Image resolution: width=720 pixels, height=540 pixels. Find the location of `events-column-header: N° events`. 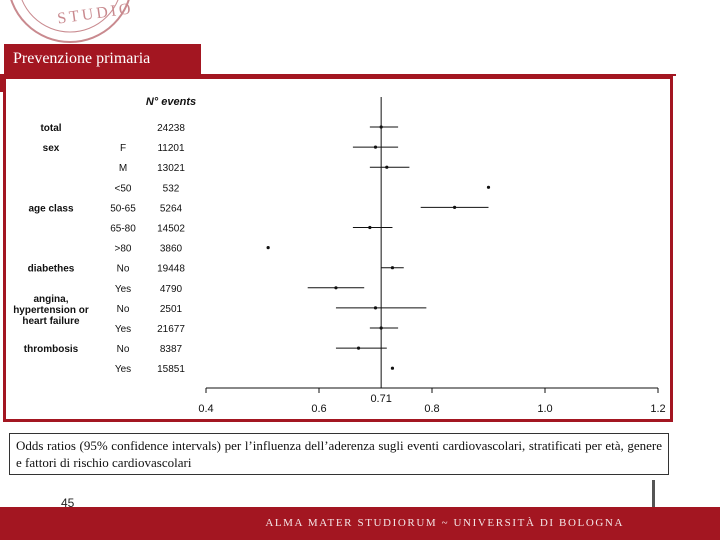

events-column-header: N° events is located at coordinates (171, 102).